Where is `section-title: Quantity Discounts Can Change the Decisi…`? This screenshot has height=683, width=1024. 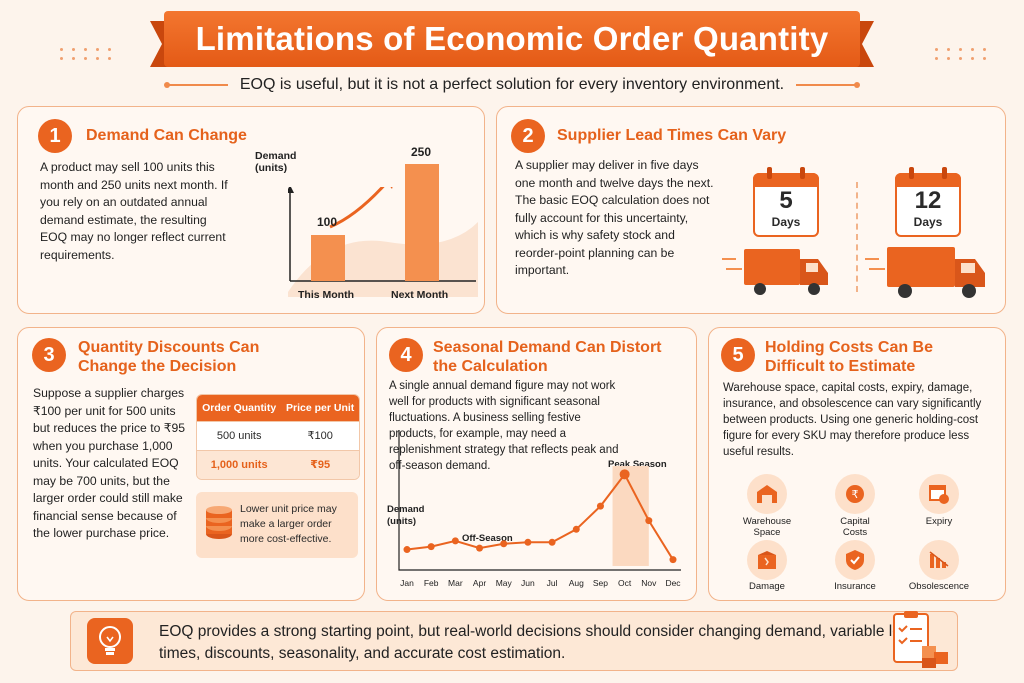
section-title: Quantity Discounts Can Change the Decisi… is located at coordinates (169, 357).